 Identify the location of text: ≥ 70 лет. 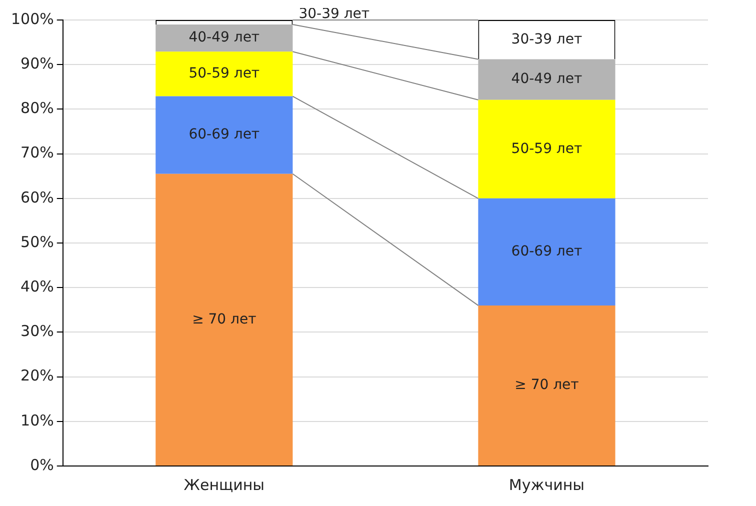
(546, 385).